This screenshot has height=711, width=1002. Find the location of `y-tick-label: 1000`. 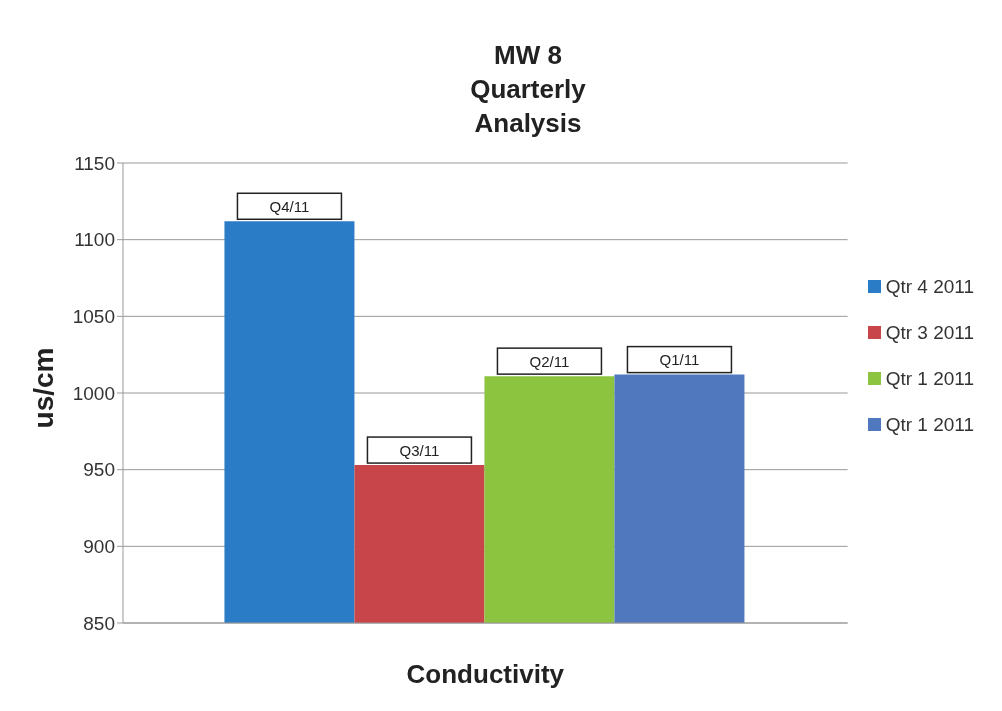

y-tick-label: 1000 is located at coordinates (93, 393).